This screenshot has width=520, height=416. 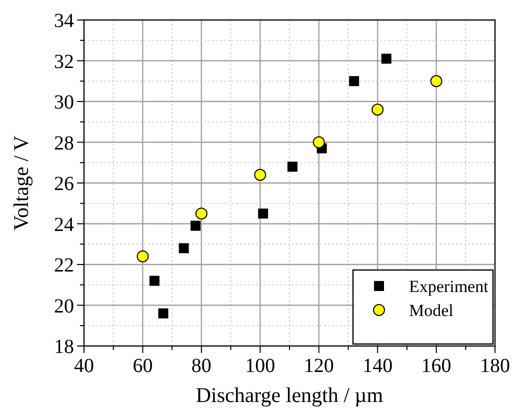 What do you see at coordinates (377, 366) in the screenshot?
I see `x-tick-label: 140` at bounding box center [377, 366].